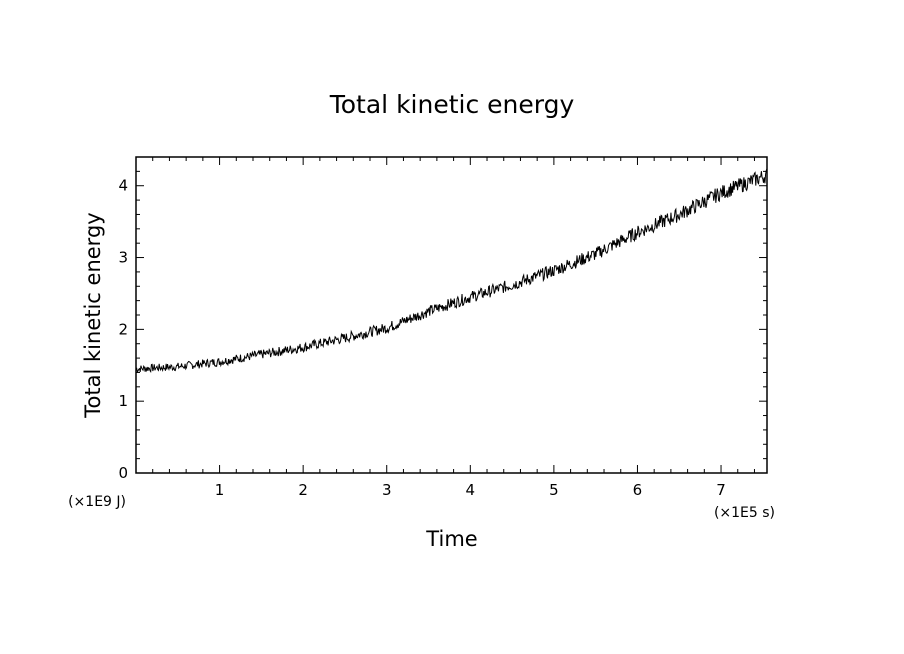 This screenshot has width=904, height=654. I want to click on x-axis-unit: (×1E5 s), so click(744, 513).